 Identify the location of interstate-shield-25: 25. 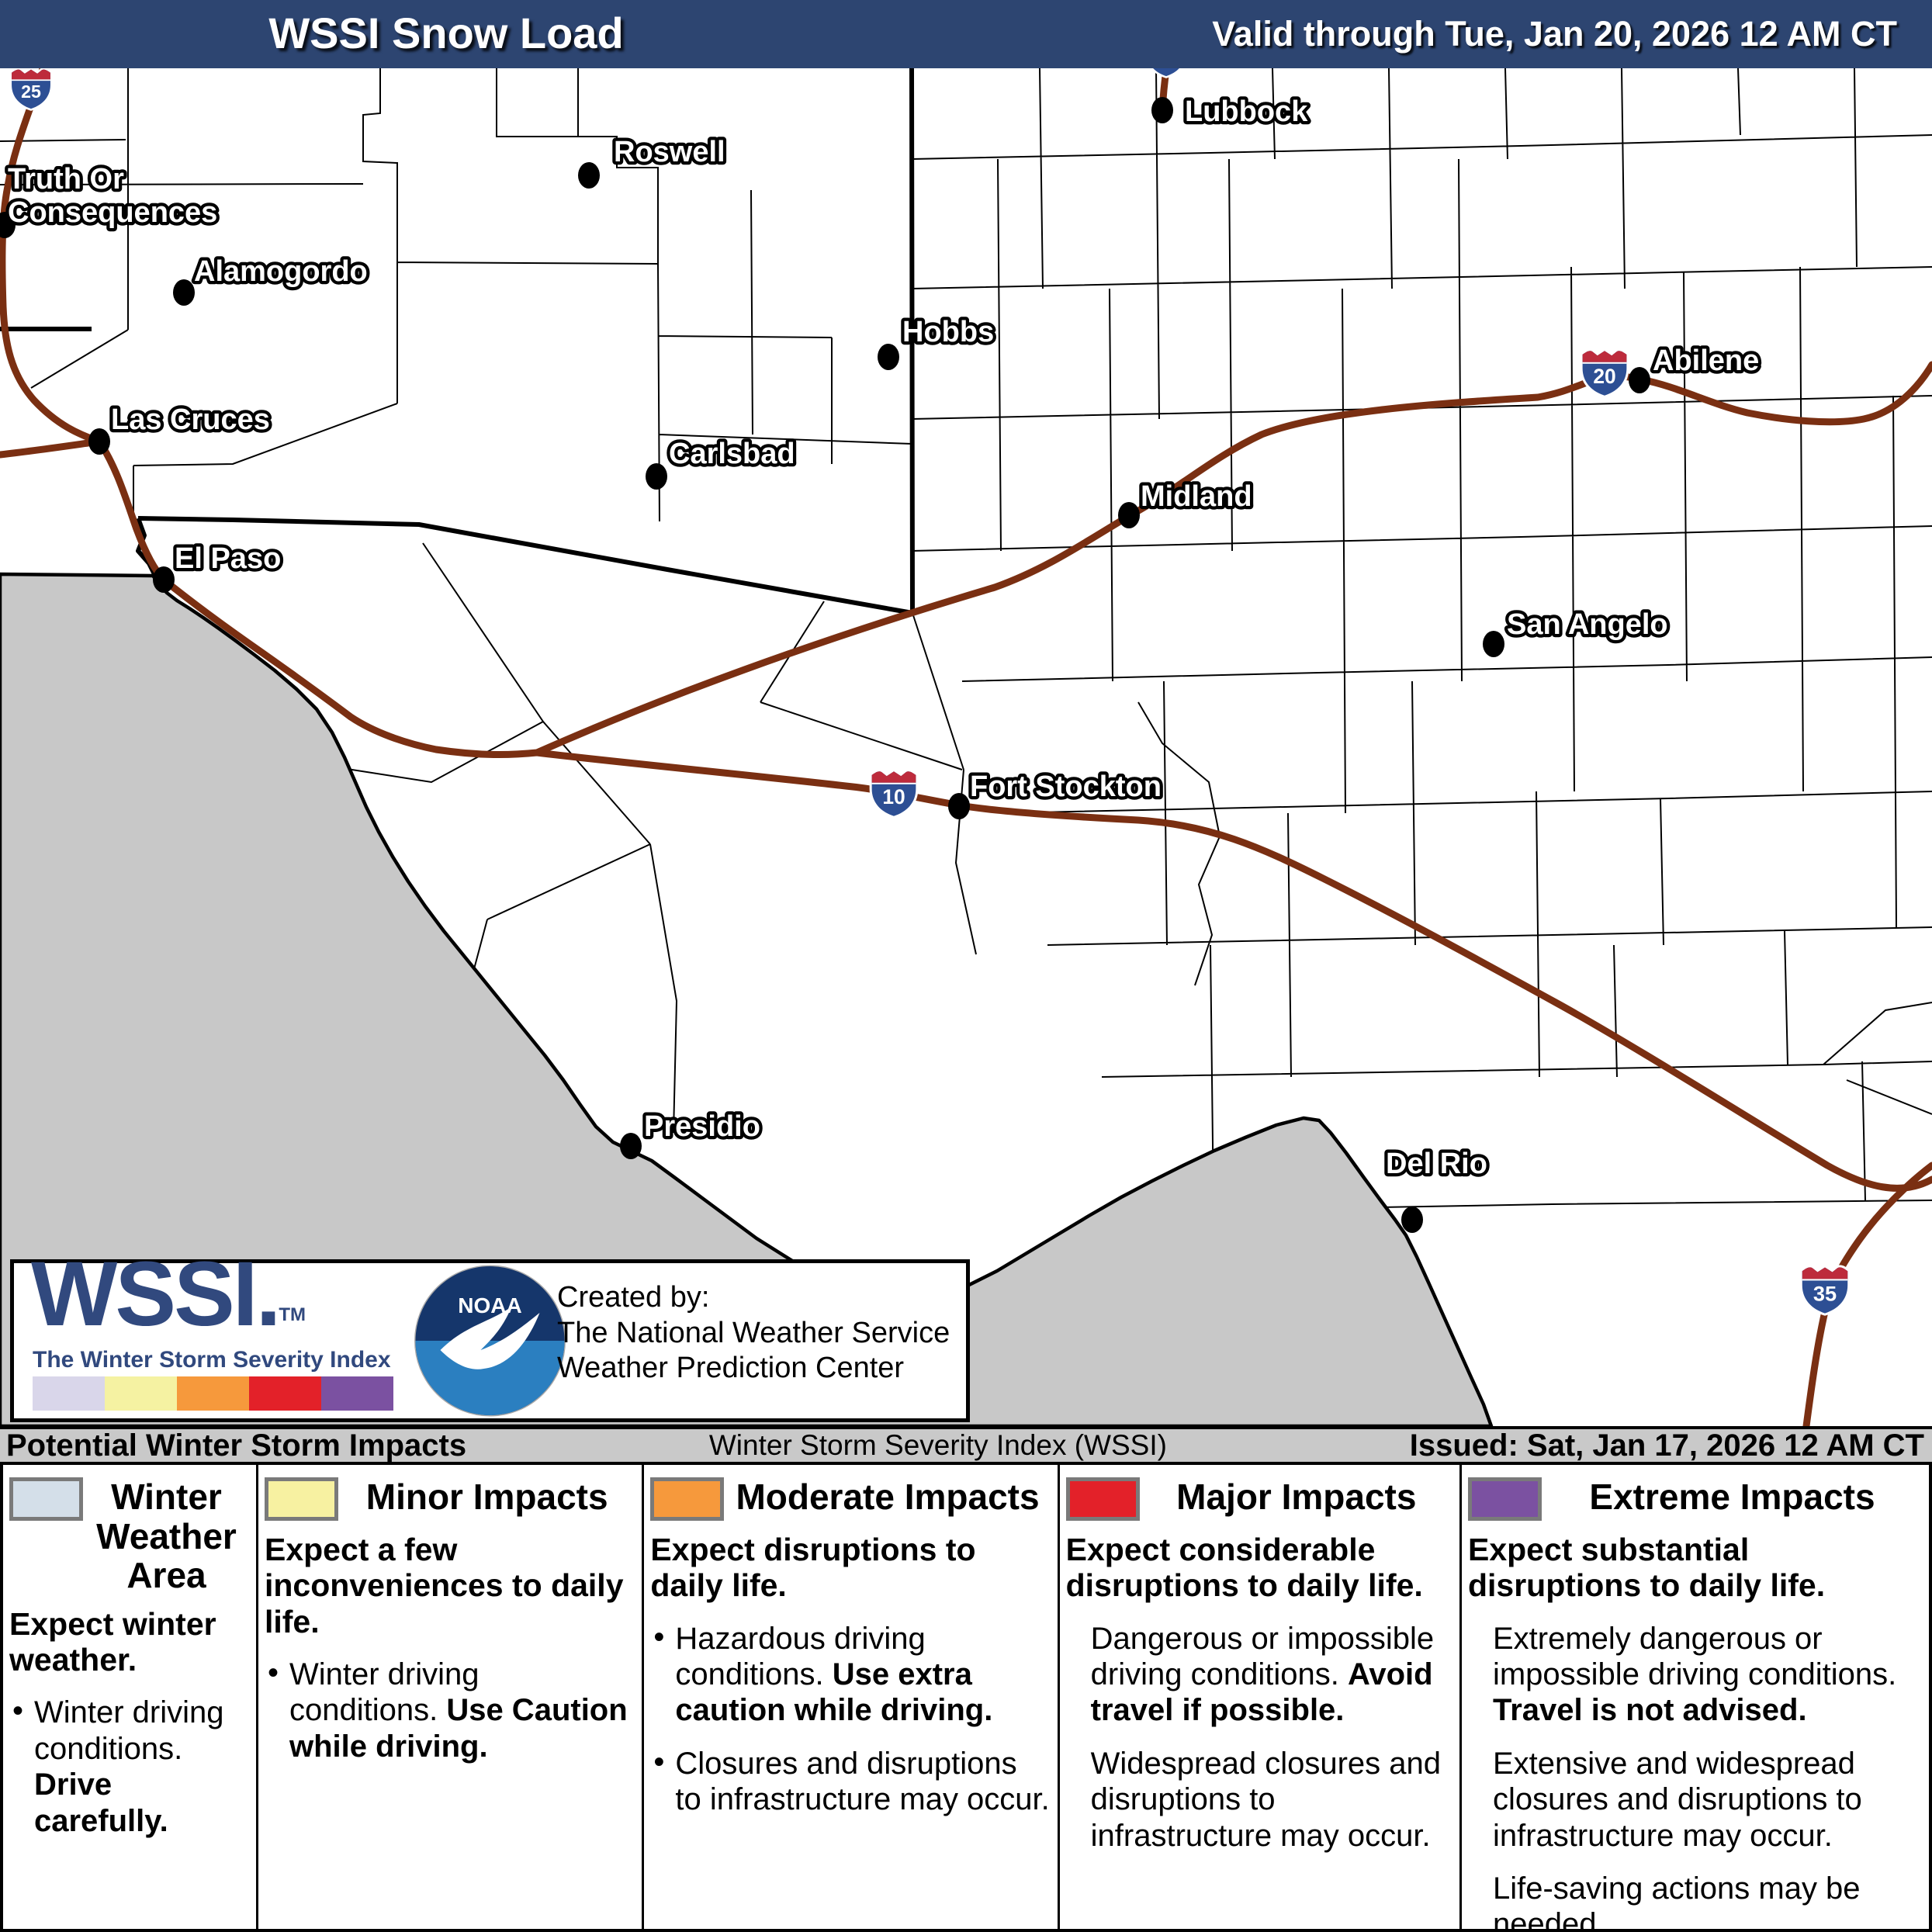
(31, 89).